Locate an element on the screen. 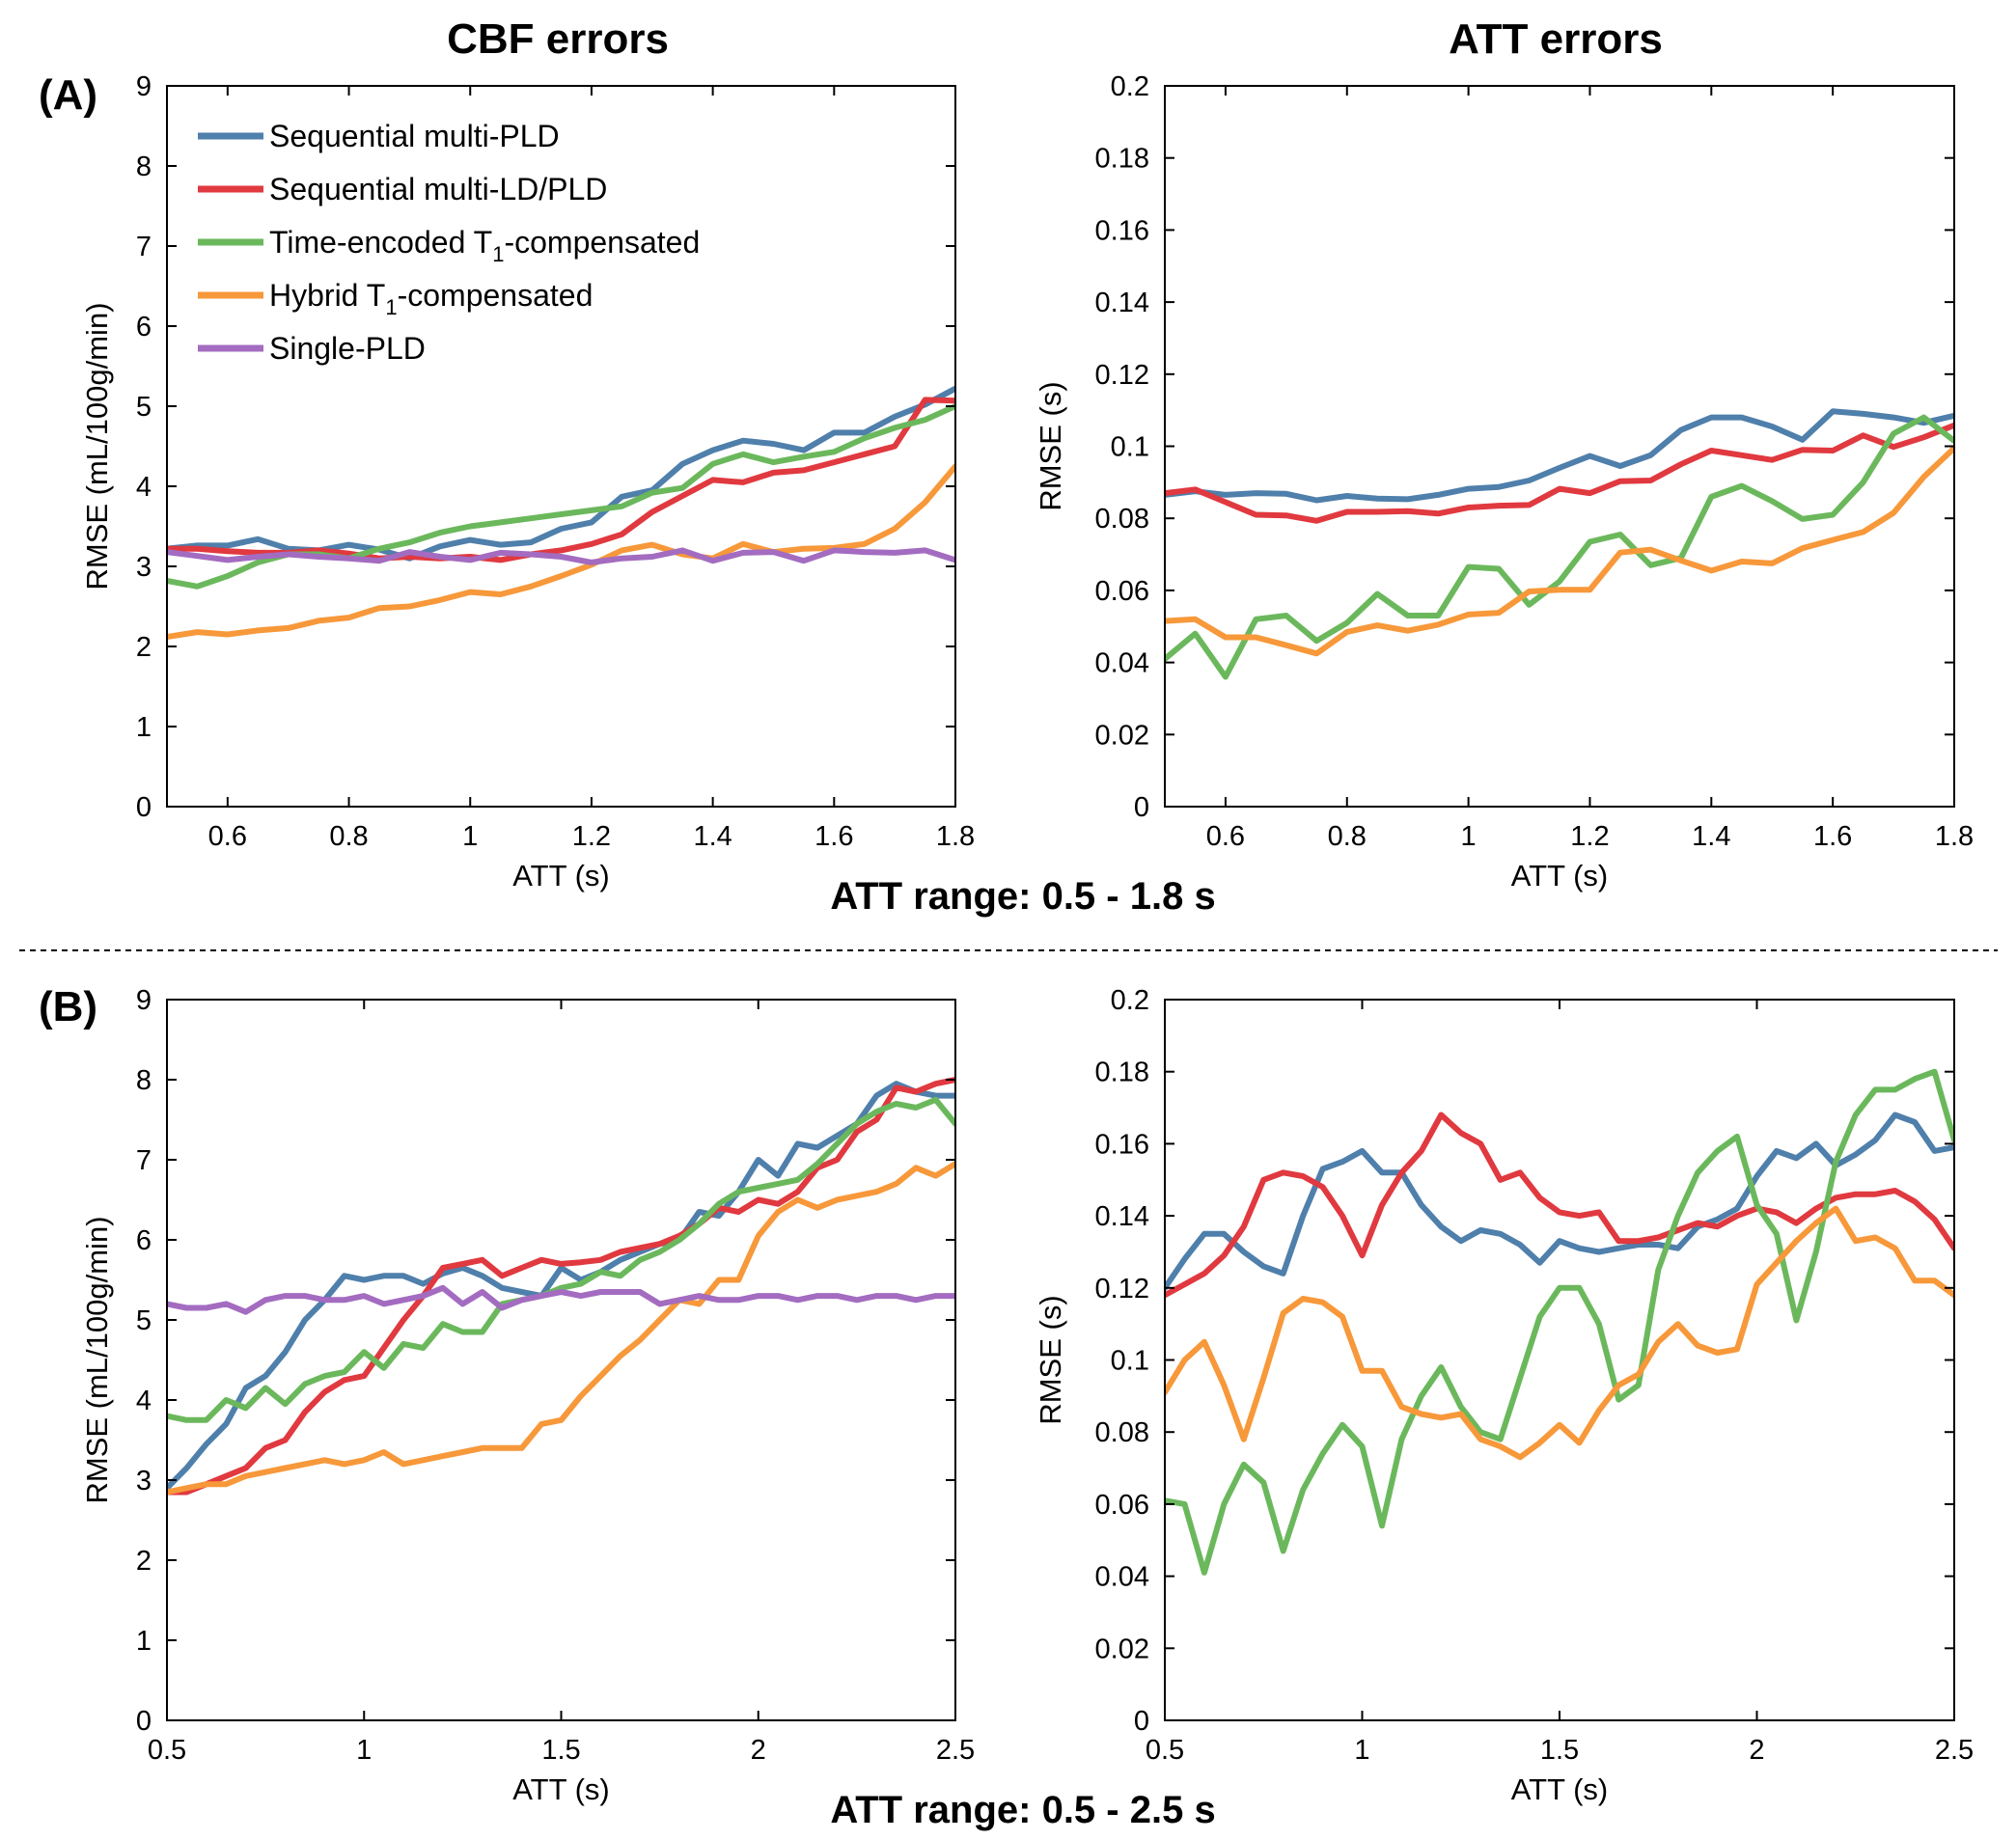 Image resolution: width=2016 pixels, height=1840 pixels. panel-b-label: (B) is located at coordinates (68, 1006).